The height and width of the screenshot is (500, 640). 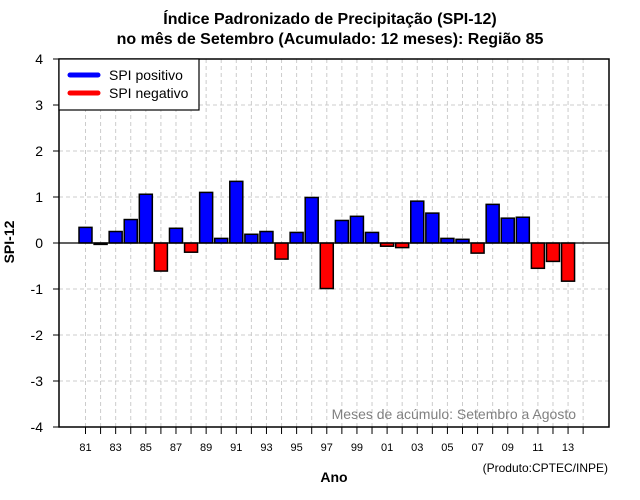 I want to click on bar-2004, so click(x=432, y=228).